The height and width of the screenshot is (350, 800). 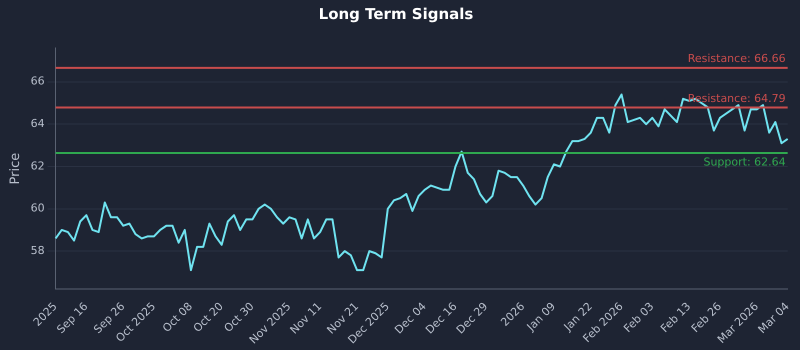 I want to click on y-tick-label: 66, so click(x=37, y=81).